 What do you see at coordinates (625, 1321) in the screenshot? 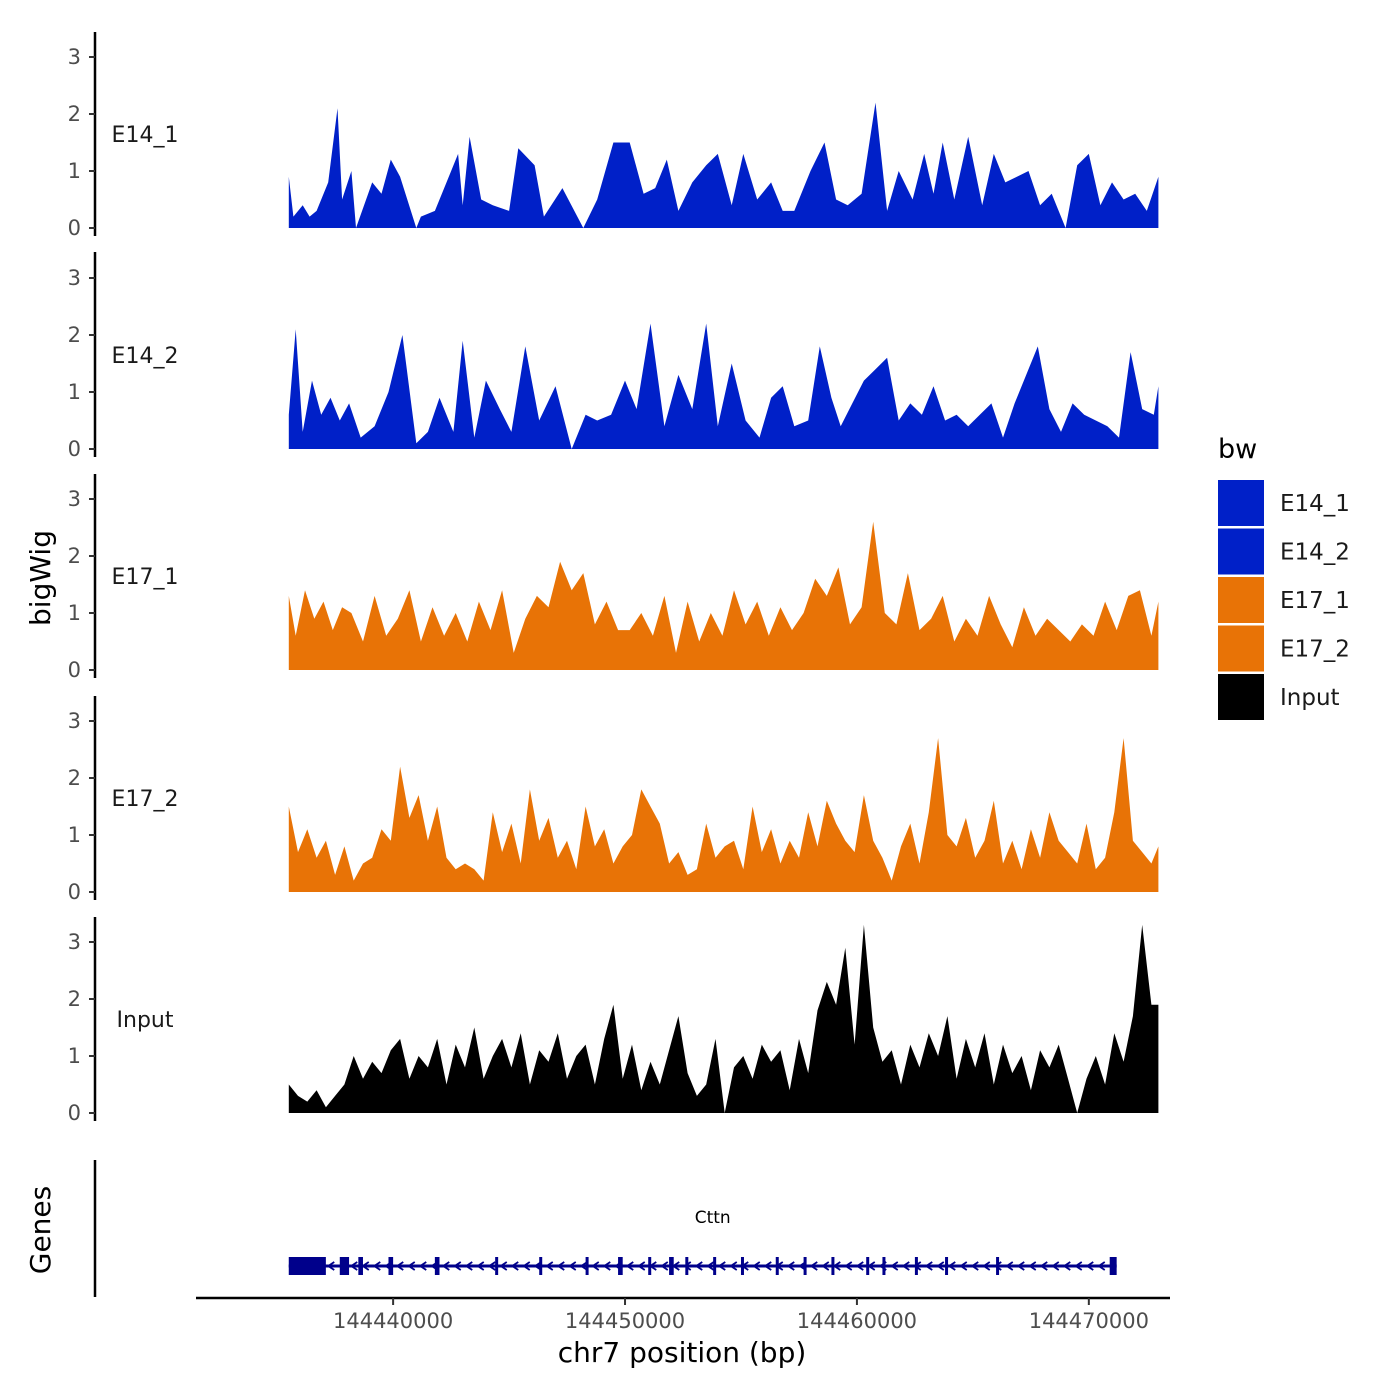
I see `x-tick-label: 144450000` at bounding box center [625, 1321].